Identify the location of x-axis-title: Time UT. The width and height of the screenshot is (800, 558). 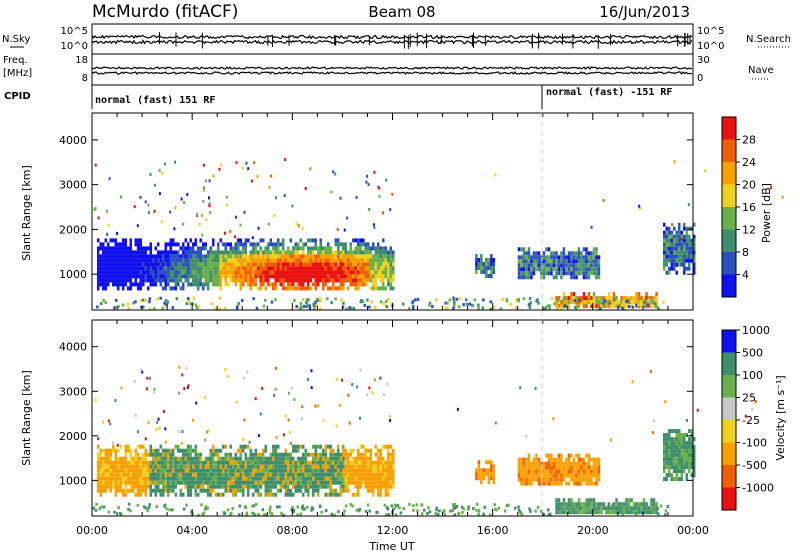
(391, 546).